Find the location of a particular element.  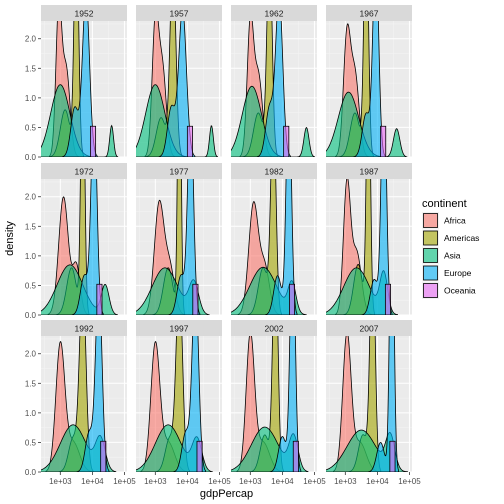

legend-label: Asia is located at coordinates (452, 256).